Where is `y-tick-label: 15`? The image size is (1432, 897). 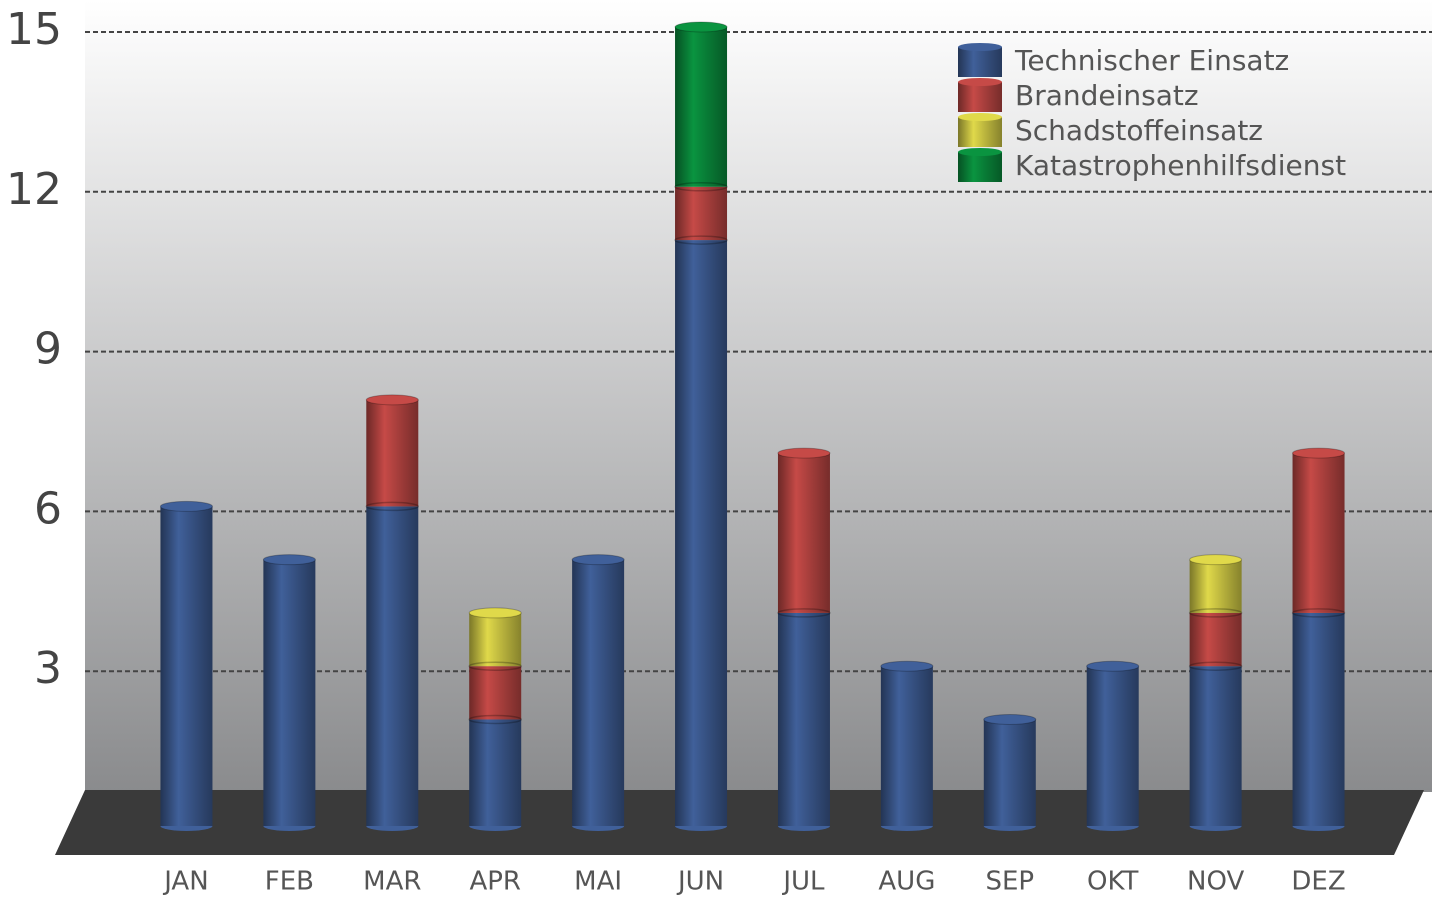 y-tick-label: 15 is located at coordinates (34, 29).